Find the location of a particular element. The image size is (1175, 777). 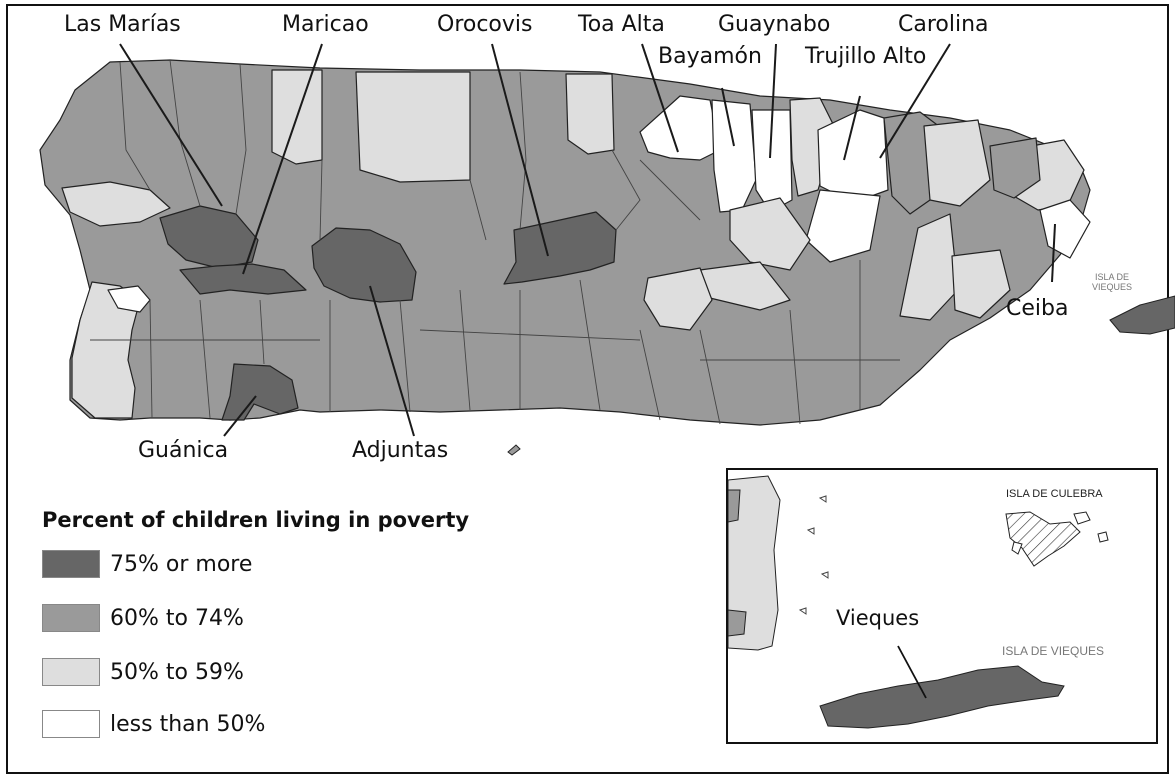

legend-label: less than 50% is located at coordinates (188, 724).